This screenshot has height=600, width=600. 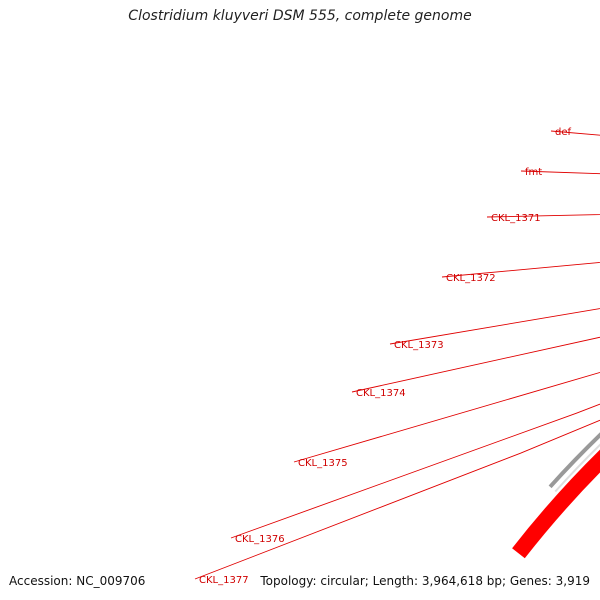 I want to click on gene-label-fmt: fmt, so click(x=533, y=172).